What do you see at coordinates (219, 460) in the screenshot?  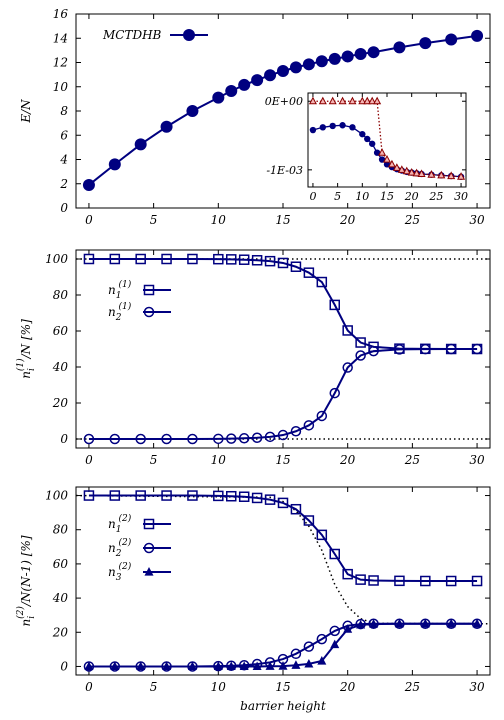 I see `one-body-x-tick-label: 10` at bounding box center [219, 460].